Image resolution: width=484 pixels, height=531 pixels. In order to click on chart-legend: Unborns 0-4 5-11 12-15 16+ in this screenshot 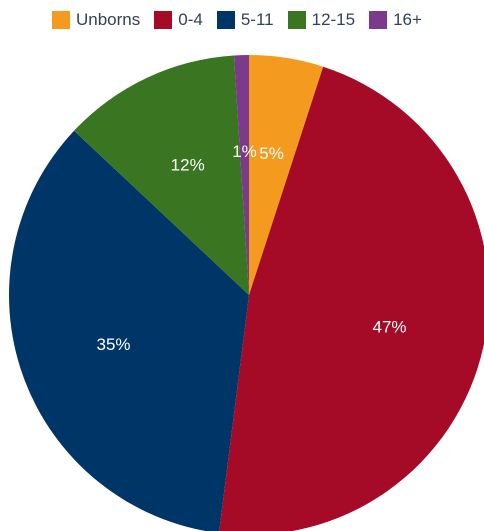, I will do `click(237, 20)`.